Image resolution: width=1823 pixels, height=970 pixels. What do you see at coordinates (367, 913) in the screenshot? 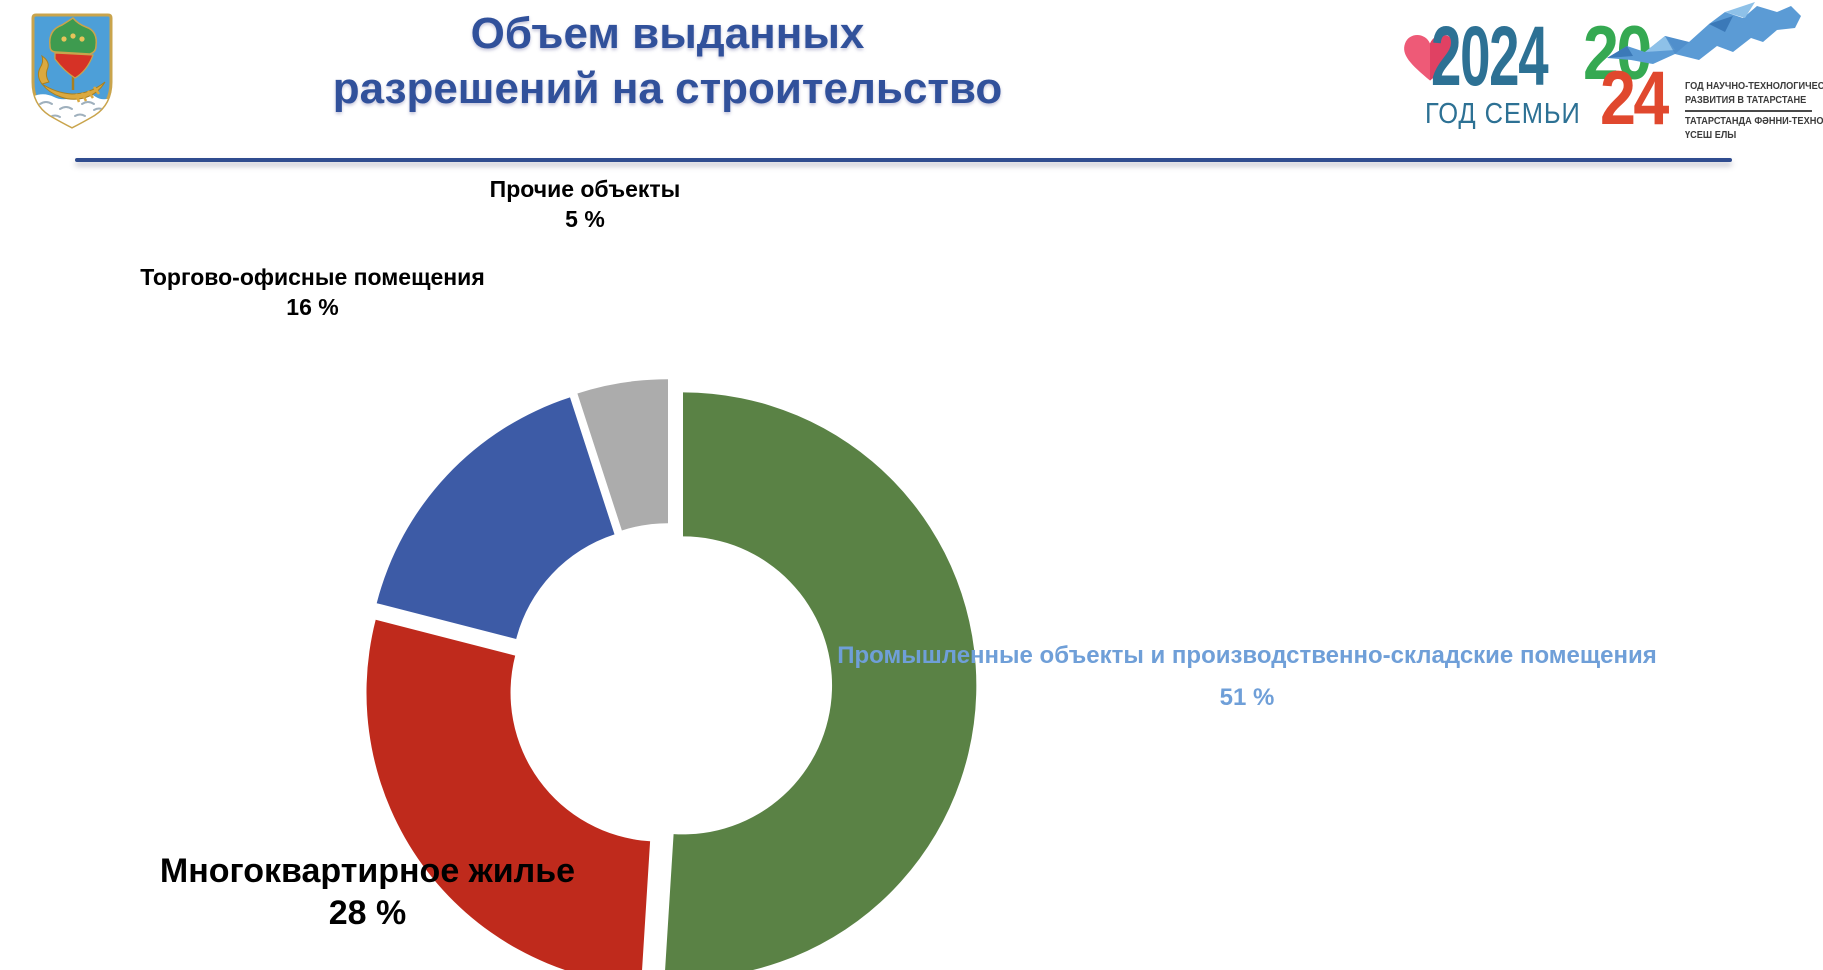
I see `label-apartment-housing-percent: 28 %` at bounding box center [367, 913].